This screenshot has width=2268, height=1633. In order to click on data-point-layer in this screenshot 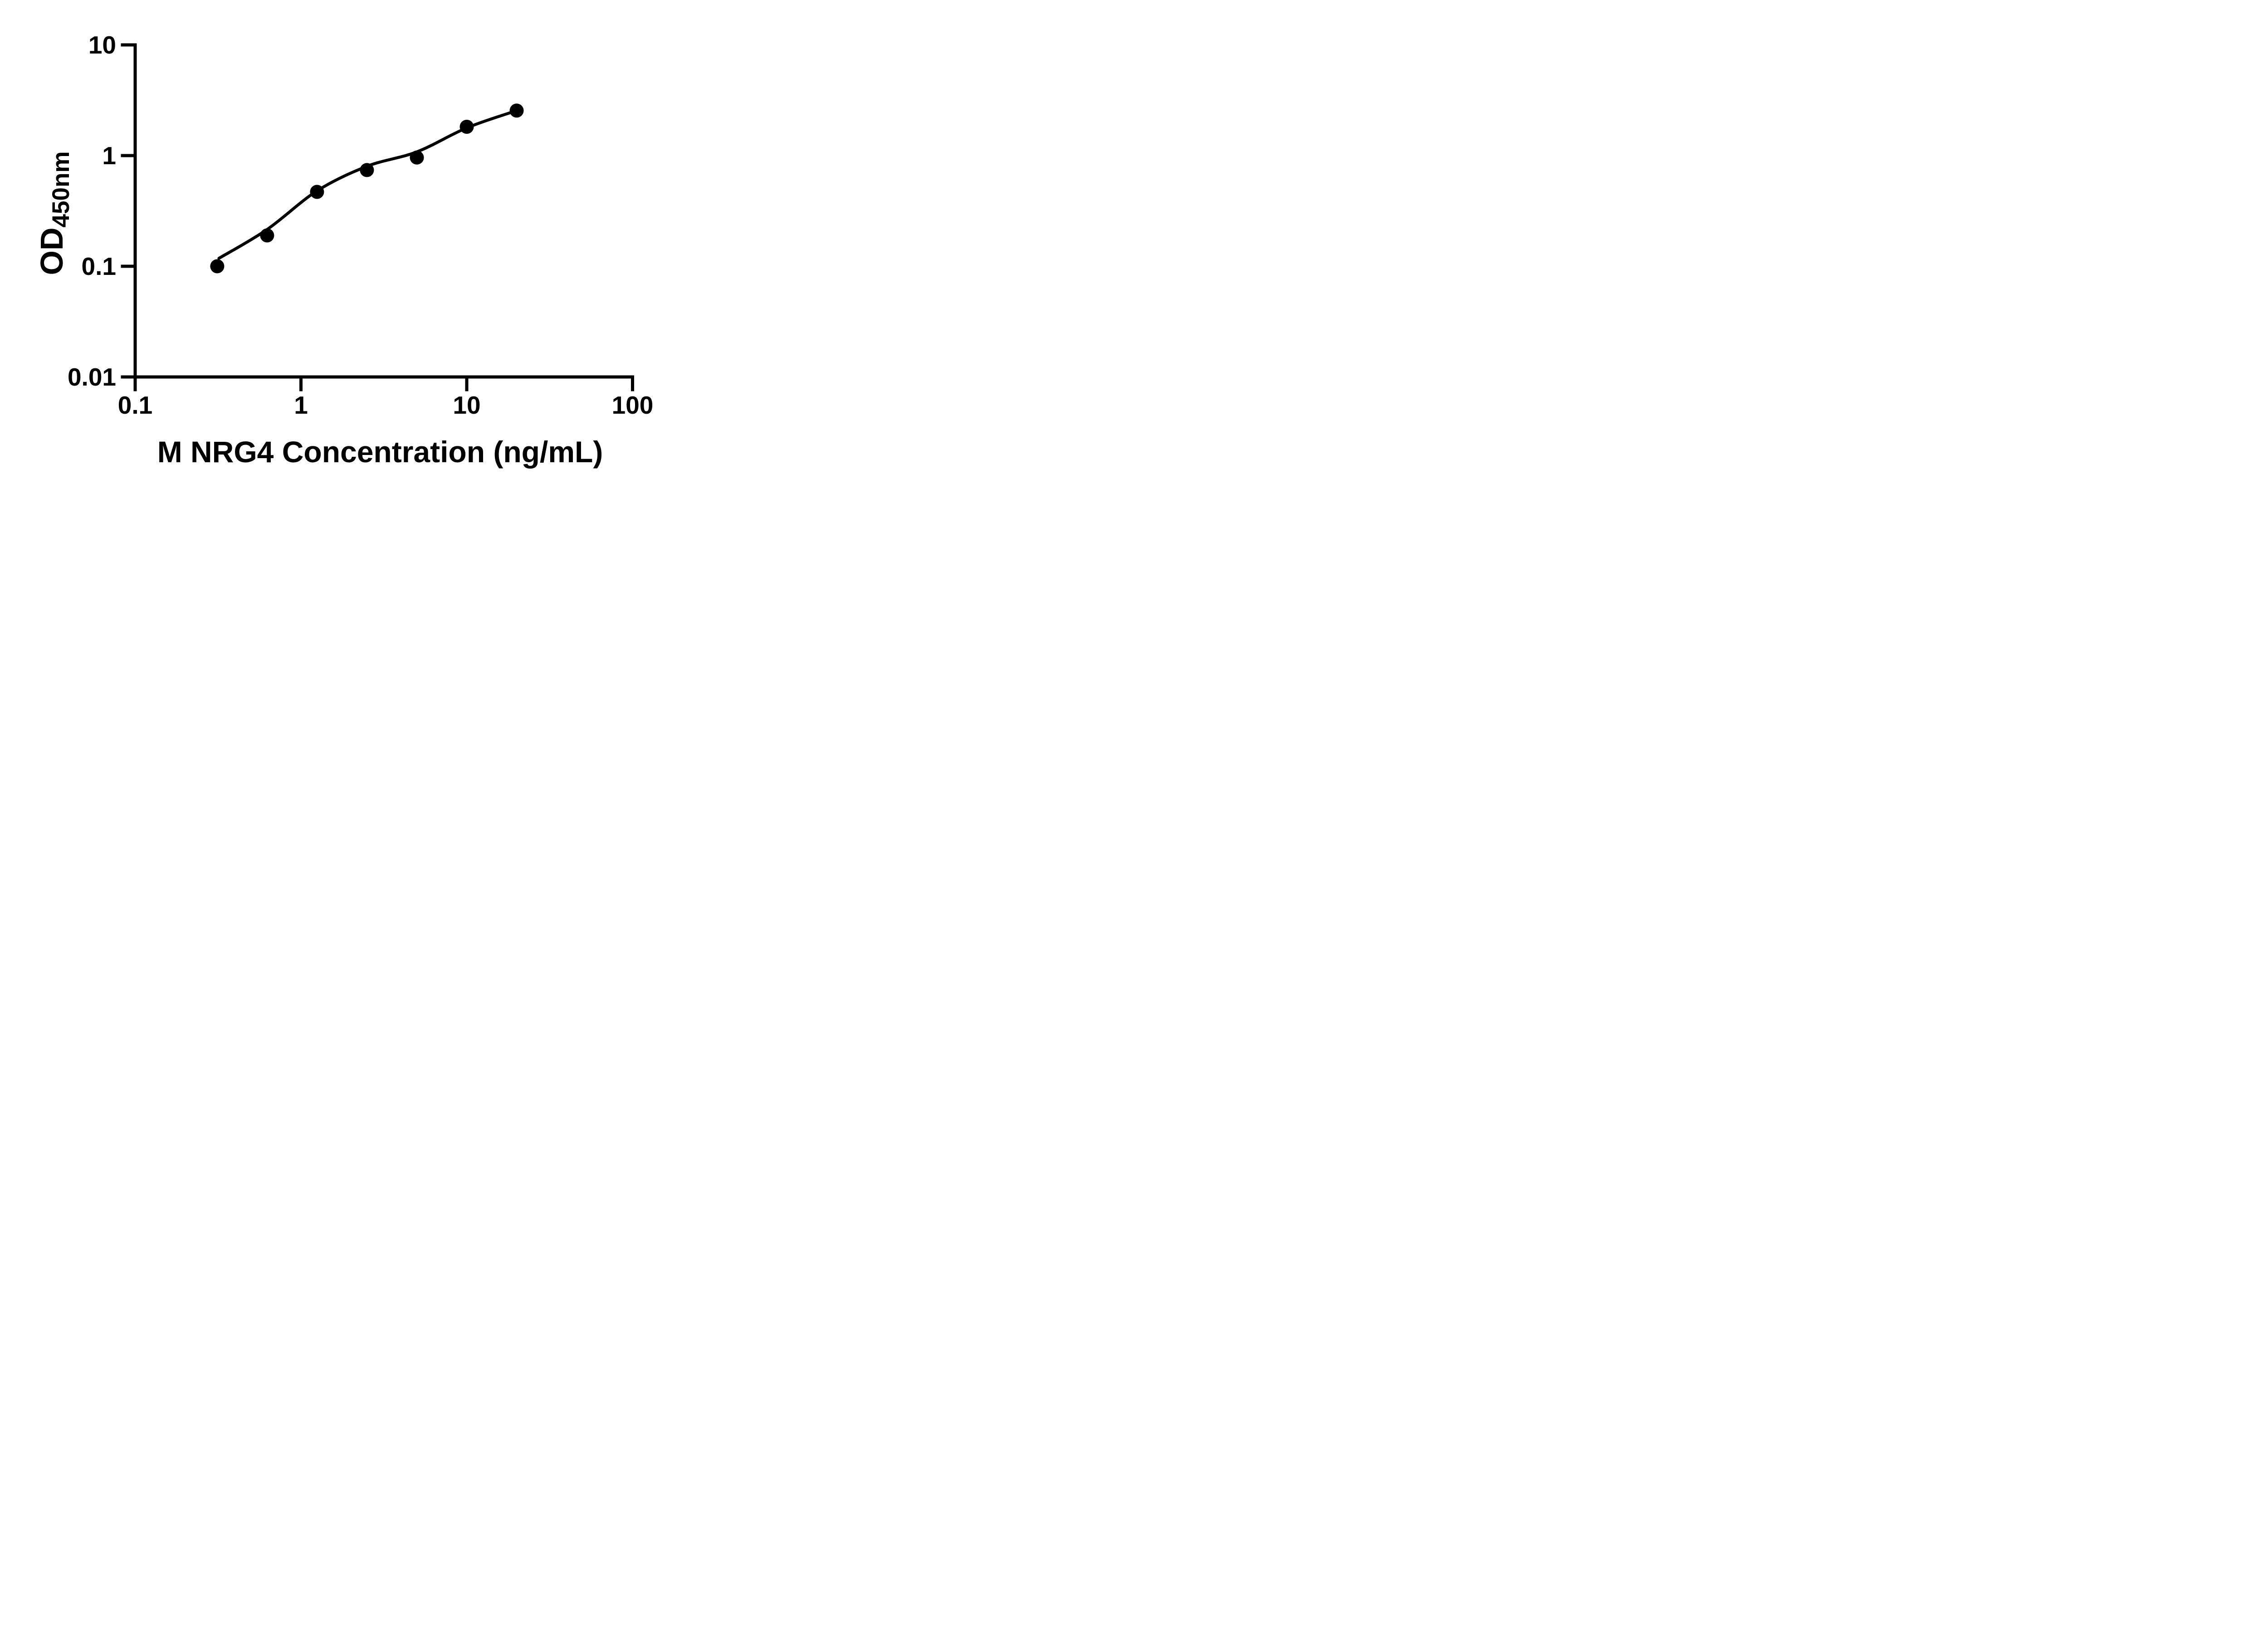, I will do `click(367, 188)`.